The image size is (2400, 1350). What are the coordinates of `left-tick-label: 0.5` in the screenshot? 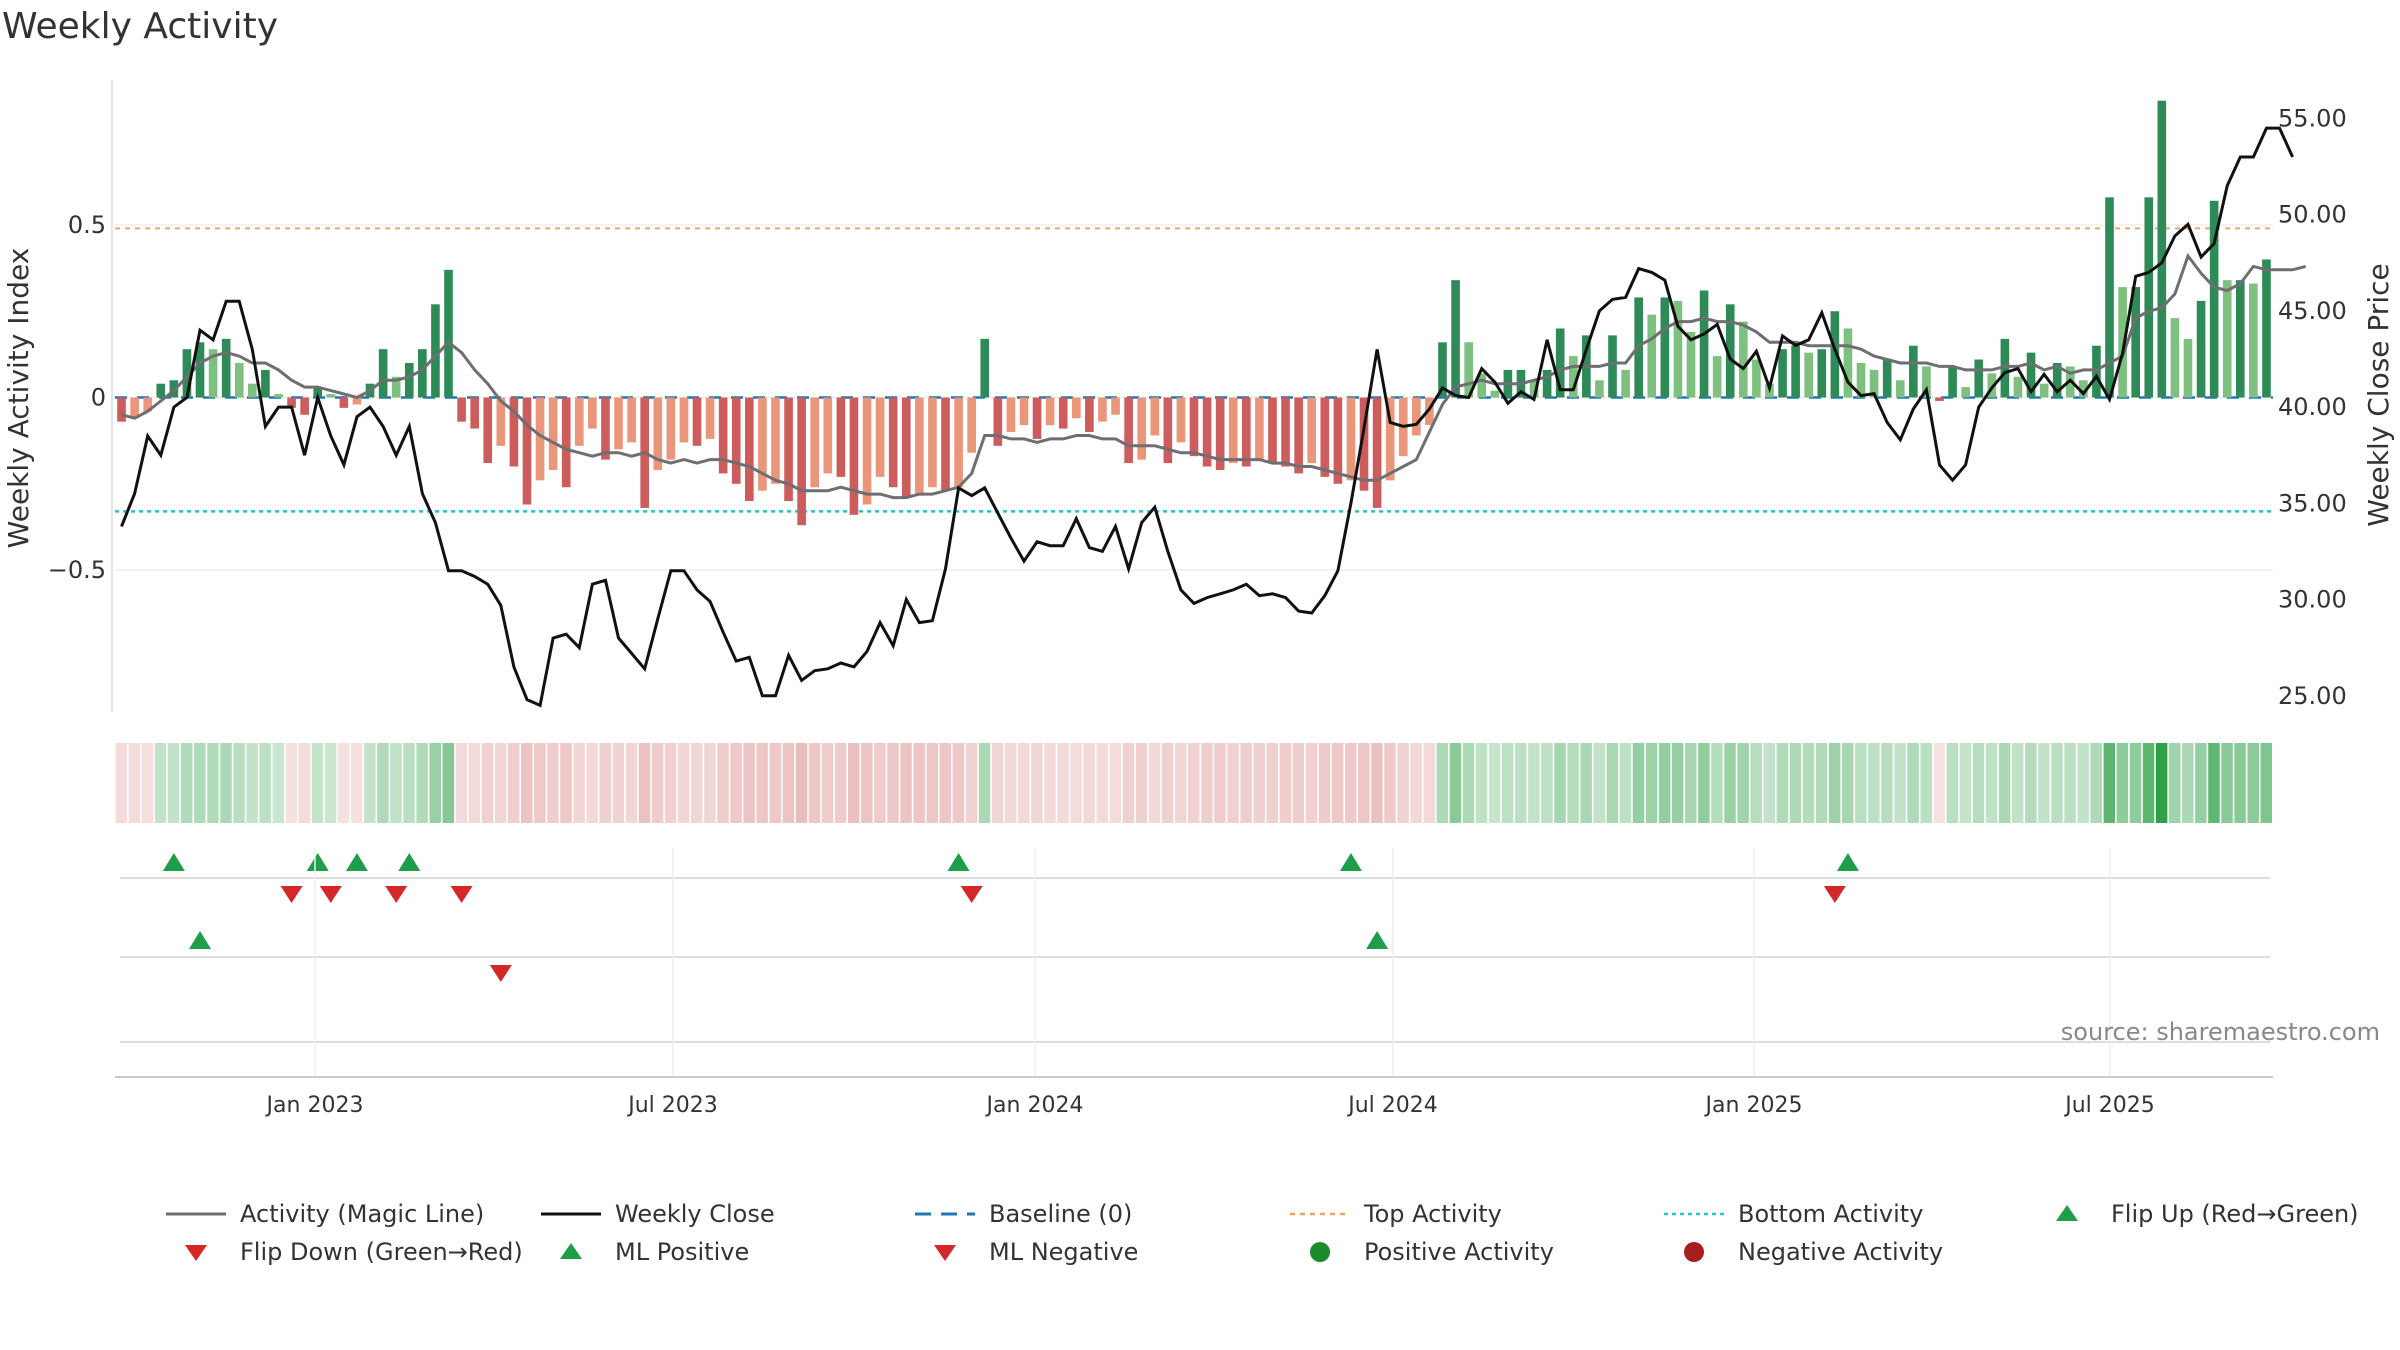 It's located at (87, 225).